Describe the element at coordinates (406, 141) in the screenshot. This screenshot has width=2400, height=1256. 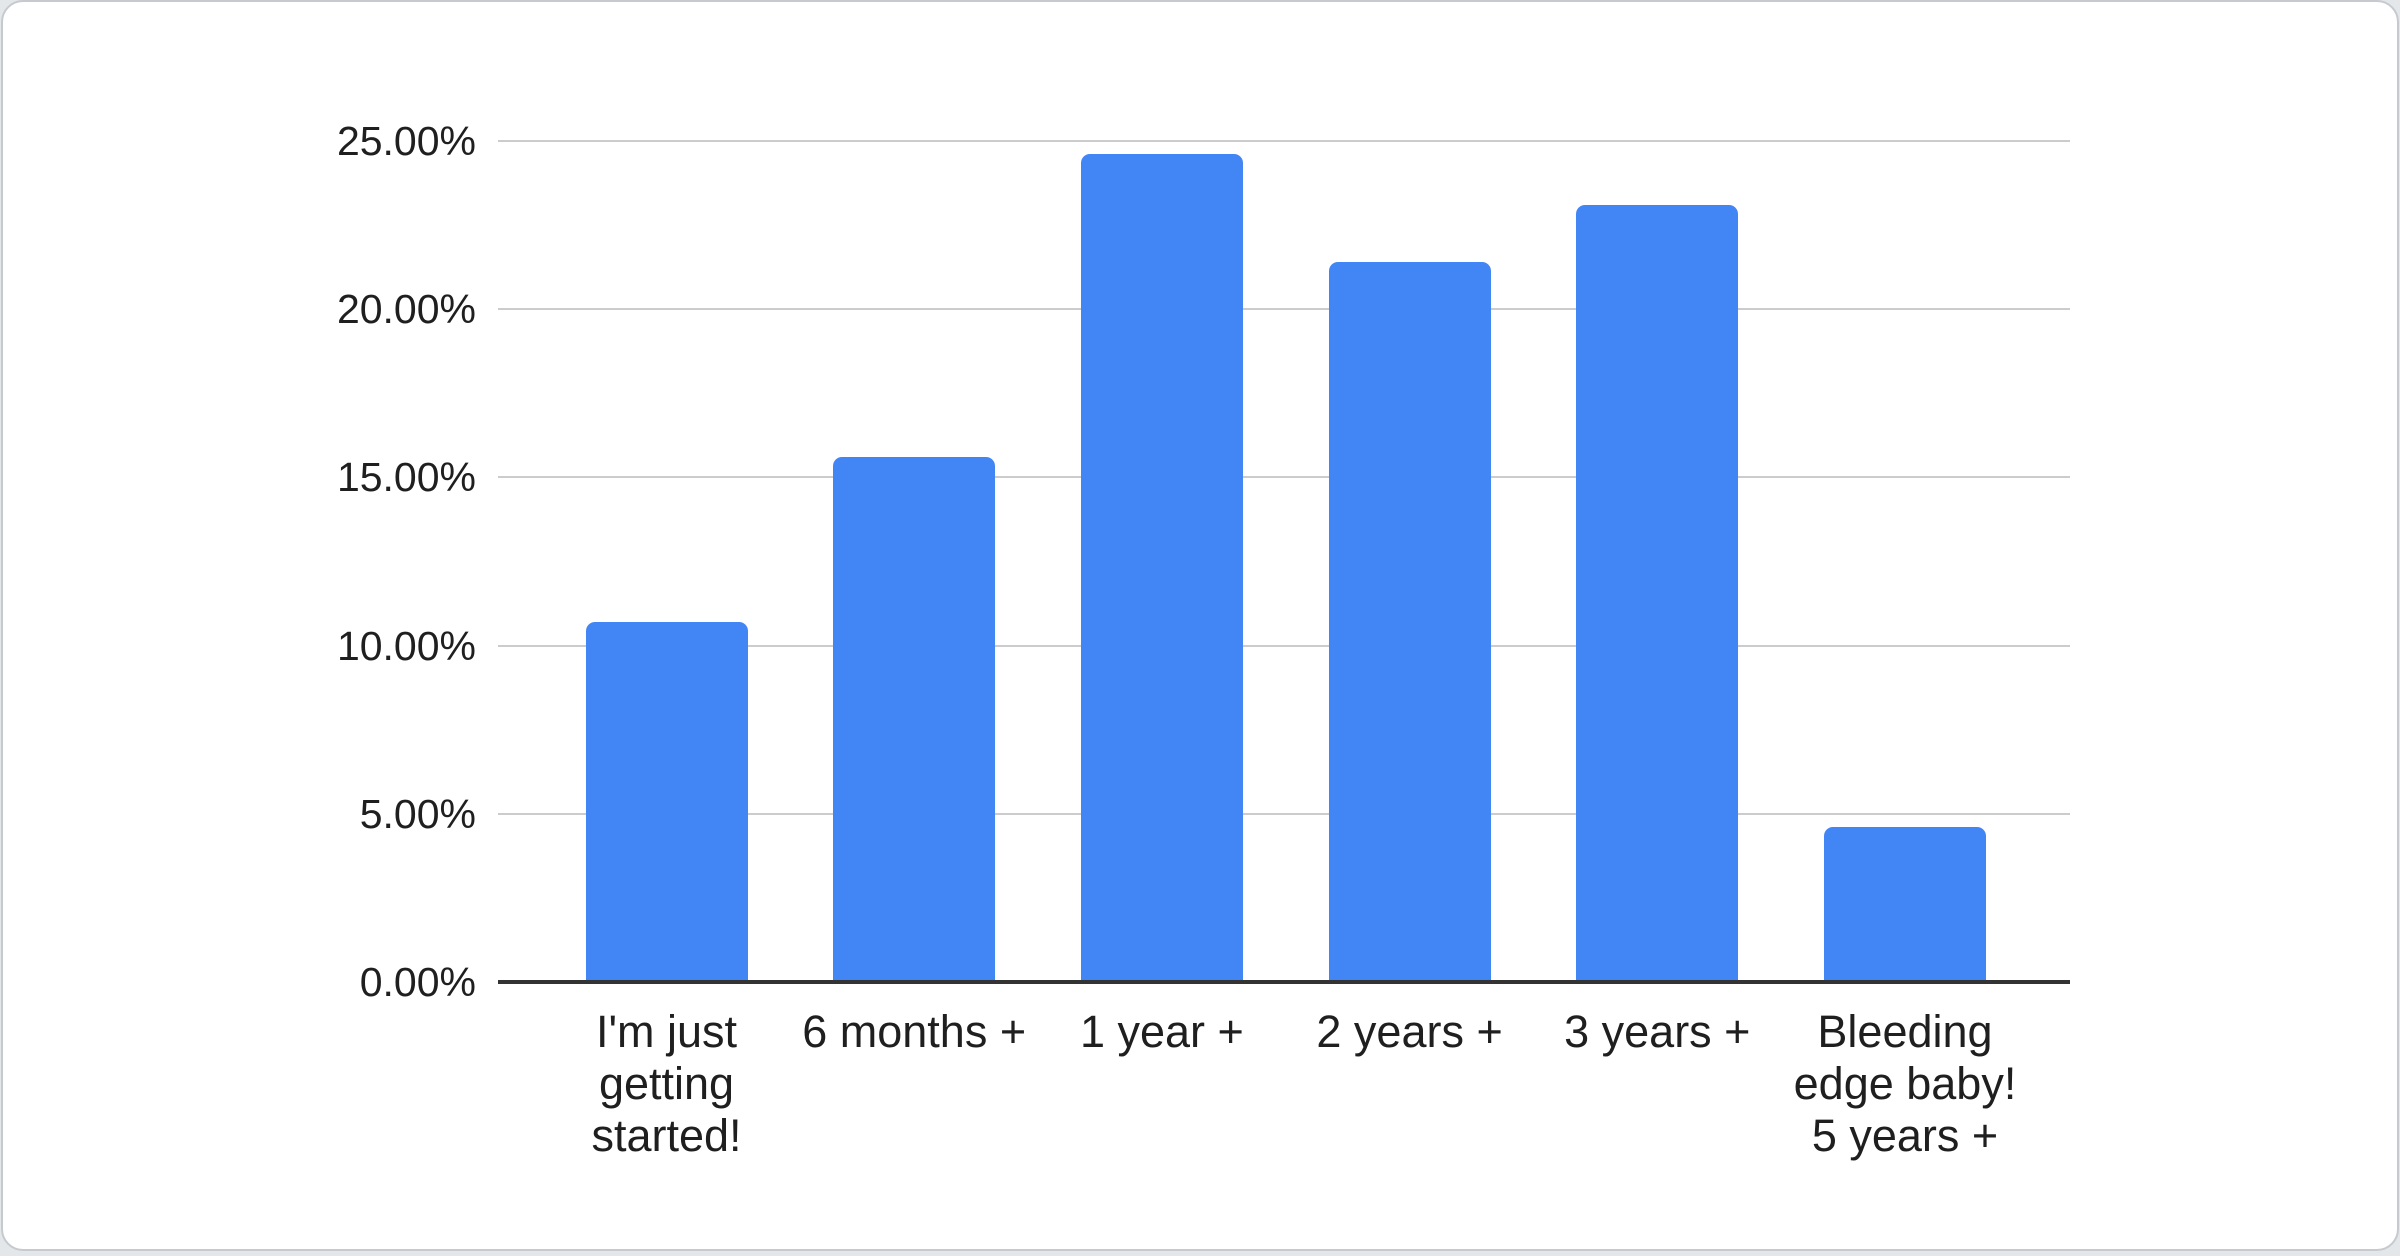
I see `y-tick-label: 25.00%` at that location.